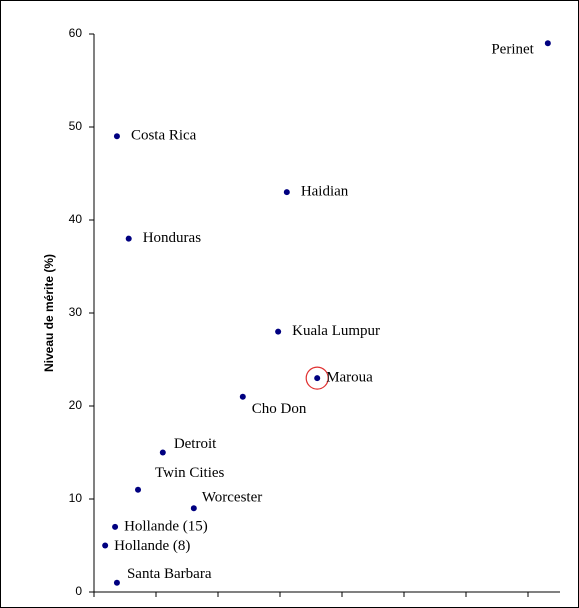 The height and width of the screenshot is (608, 579). I want to click on point-label: Cho Don, so click(279, 409).